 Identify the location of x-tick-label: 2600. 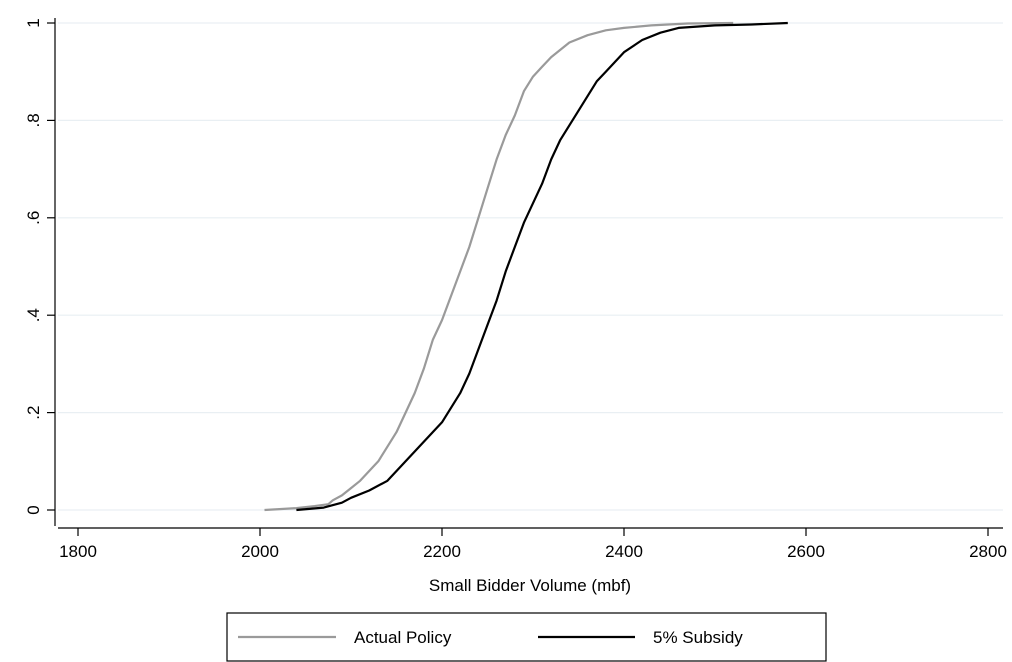
(806, 551).